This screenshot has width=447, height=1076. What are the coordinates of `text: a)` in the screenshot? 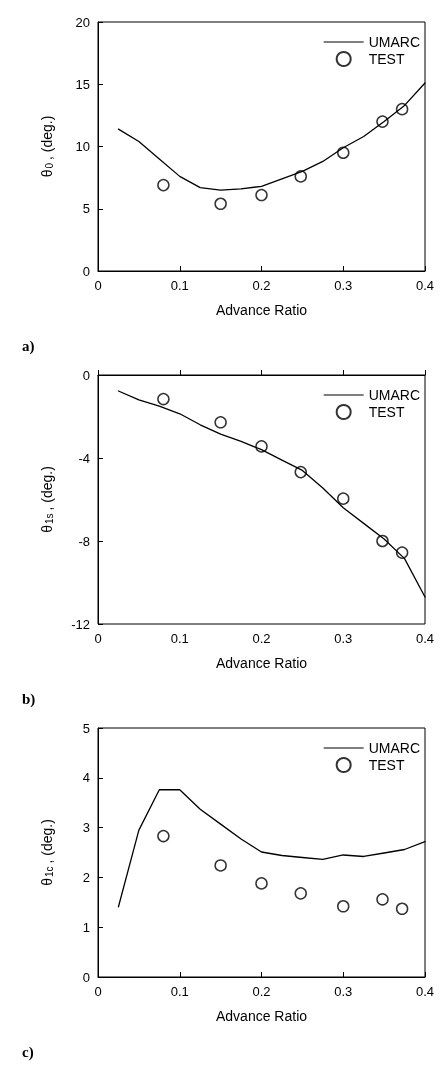 It's located at (28, 346).